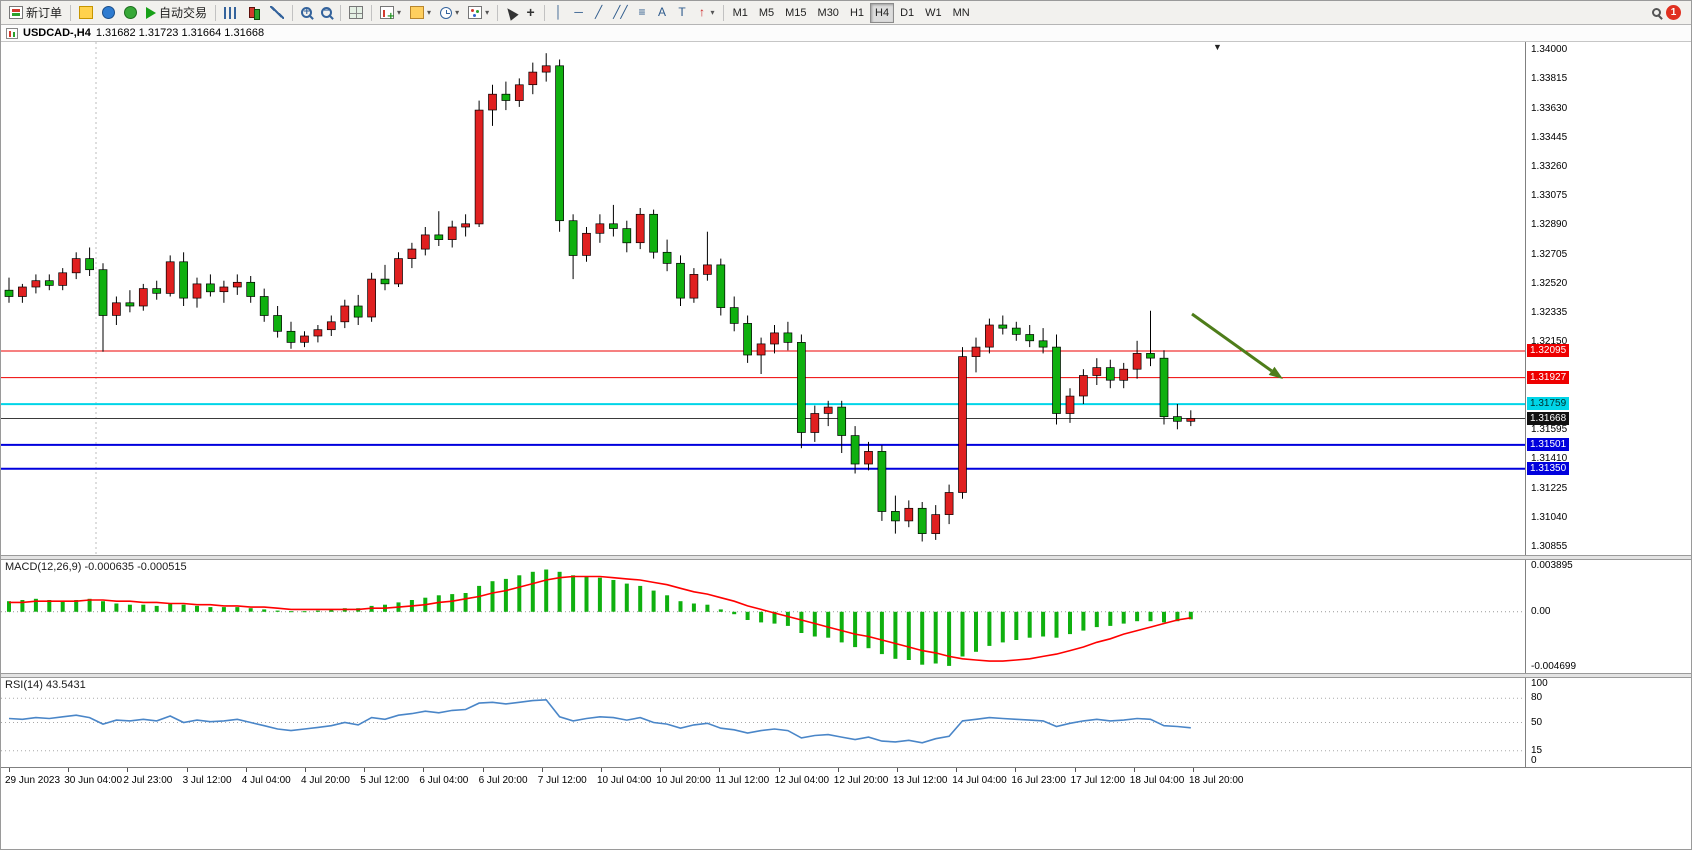 The image size is (1692, 850). What do you see at coordinates (93, 780) in the screenshot?
I see `time-label: 30 Jun 04:00` at bounding box center [93, 780].